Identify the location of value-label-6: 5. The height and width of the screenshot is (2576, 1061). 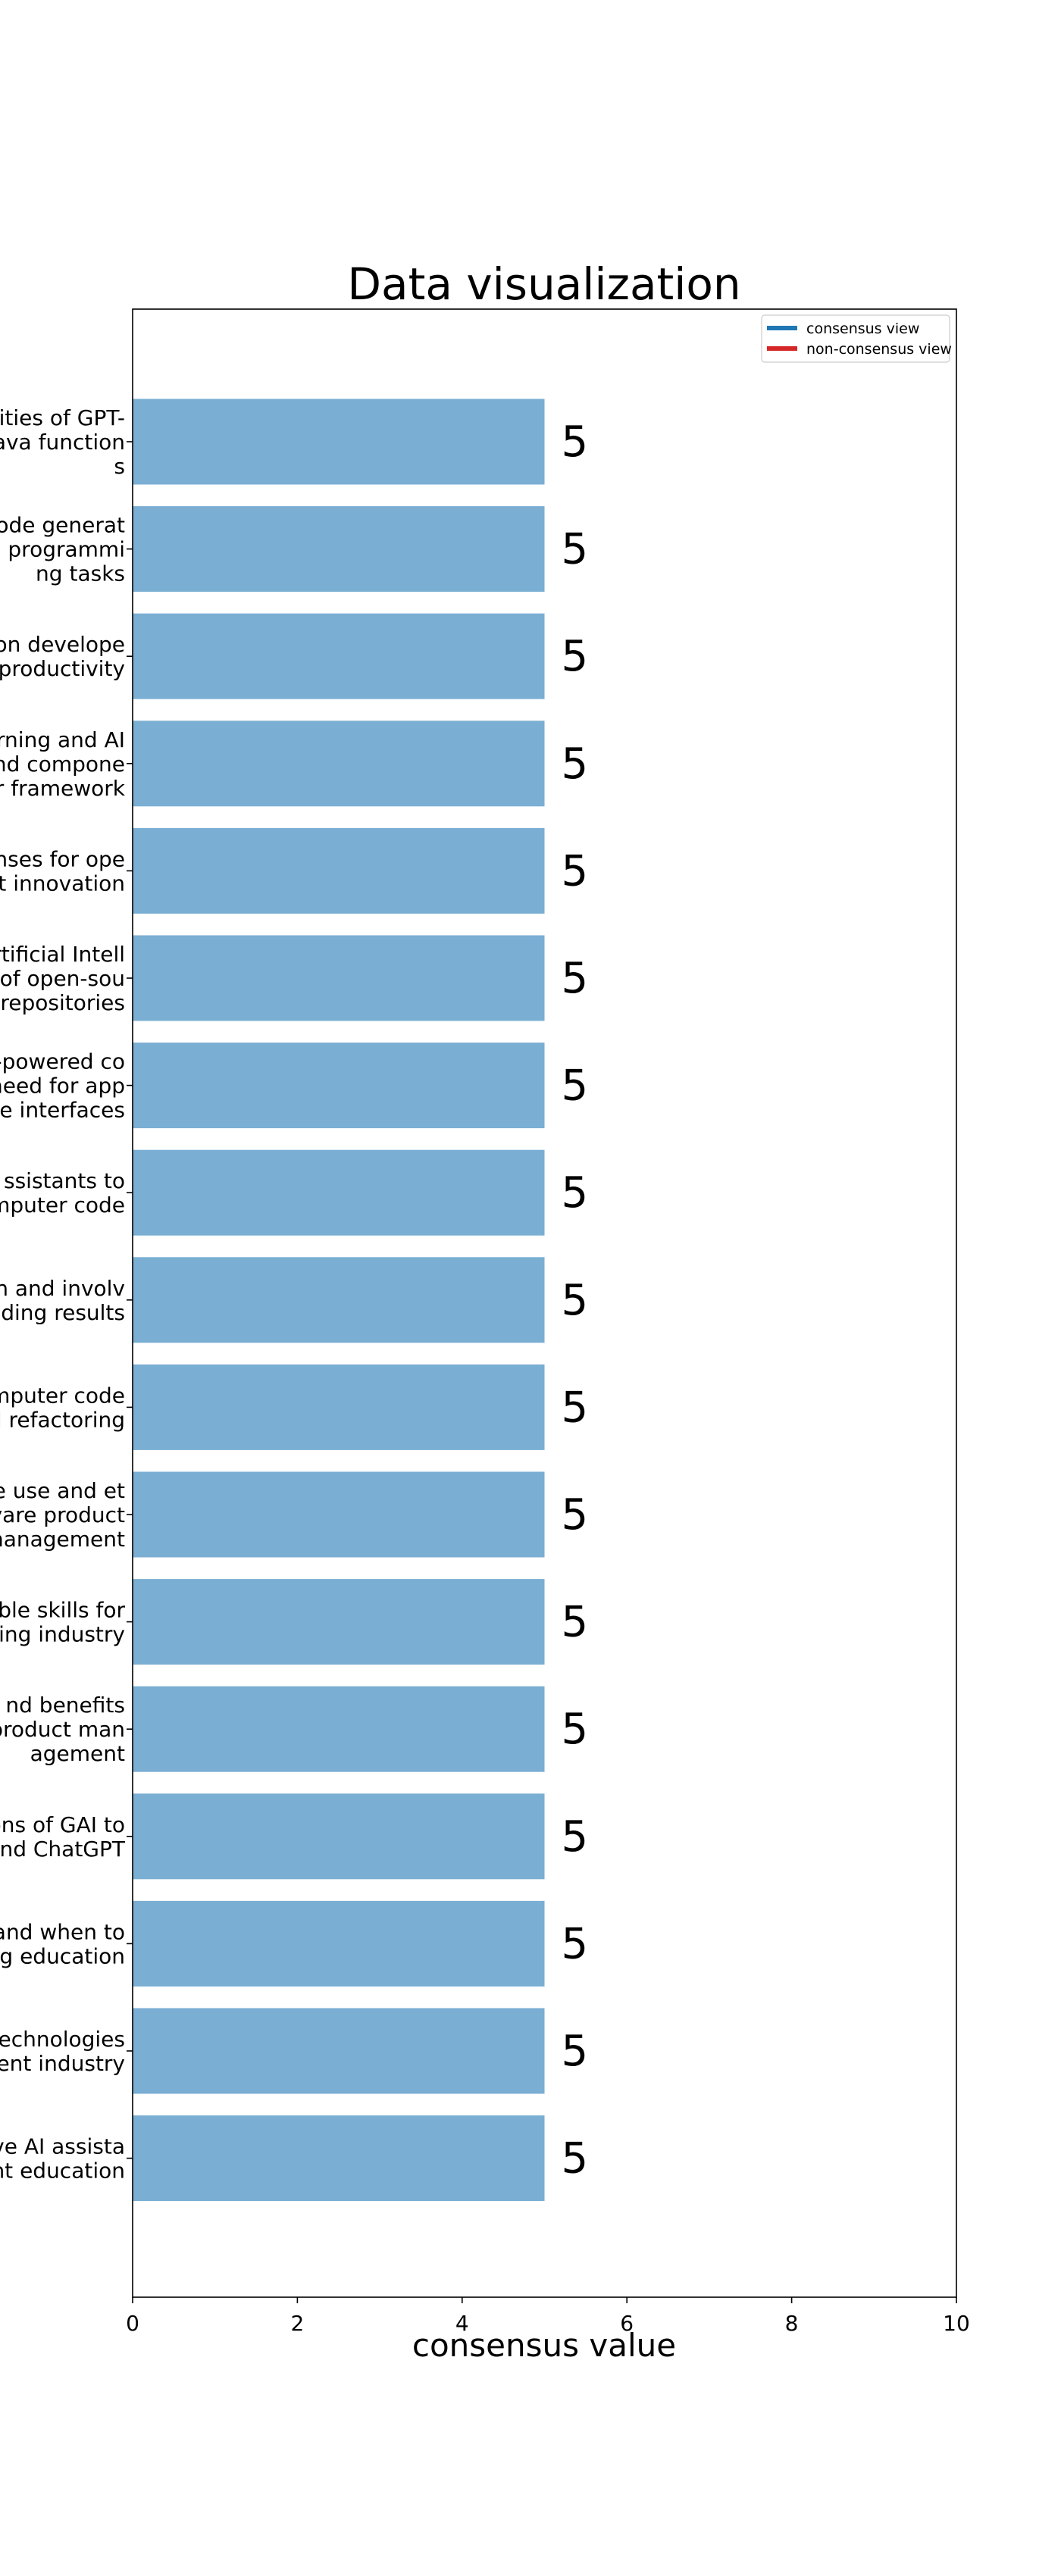
(575, 1086).